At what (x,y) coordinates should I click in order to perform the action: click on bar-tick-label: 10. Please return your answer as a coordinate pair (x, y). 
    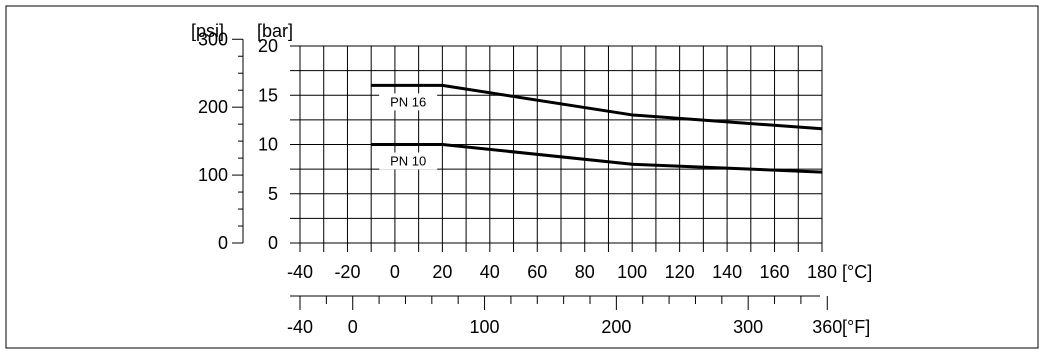
    Looking at the image, I should click on (268, 145).